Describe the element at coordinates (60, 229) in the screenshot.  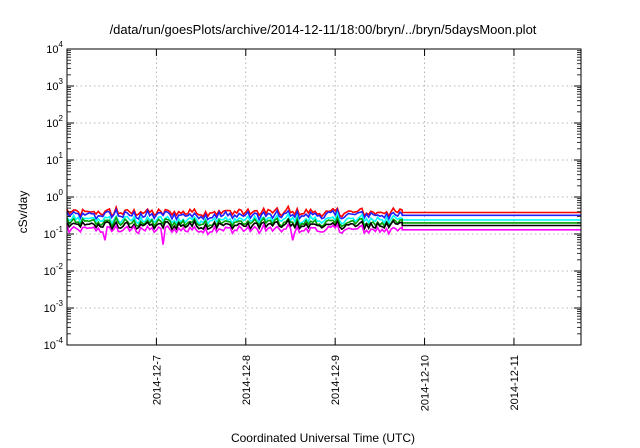
I see `y-tick-exponent: -1` at that location.